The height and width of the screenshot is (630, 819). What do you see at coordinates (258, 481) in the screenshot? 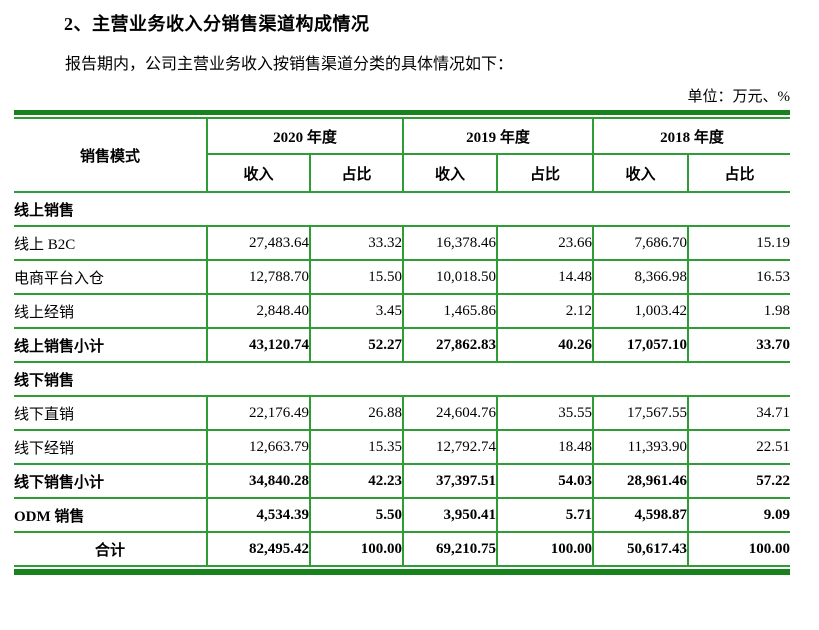
I see `cell-value: 34,840.28` at bounding box center [258, 481].